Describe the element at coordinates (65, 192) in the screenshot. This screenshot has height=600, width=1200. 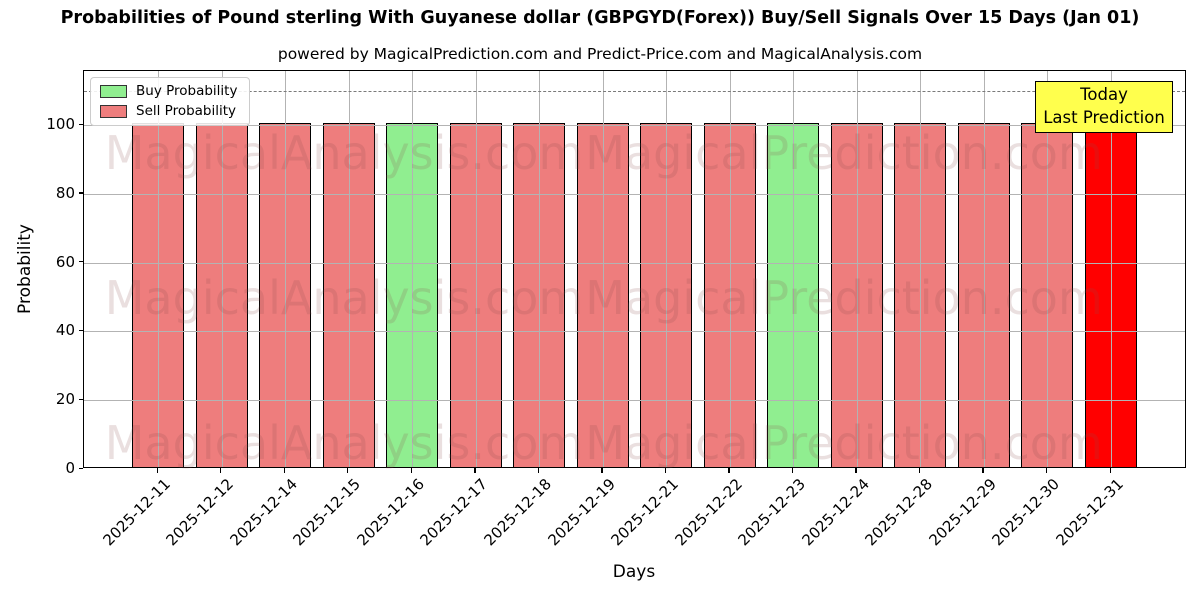
I see `y-tick-label-80: 80` at that location.